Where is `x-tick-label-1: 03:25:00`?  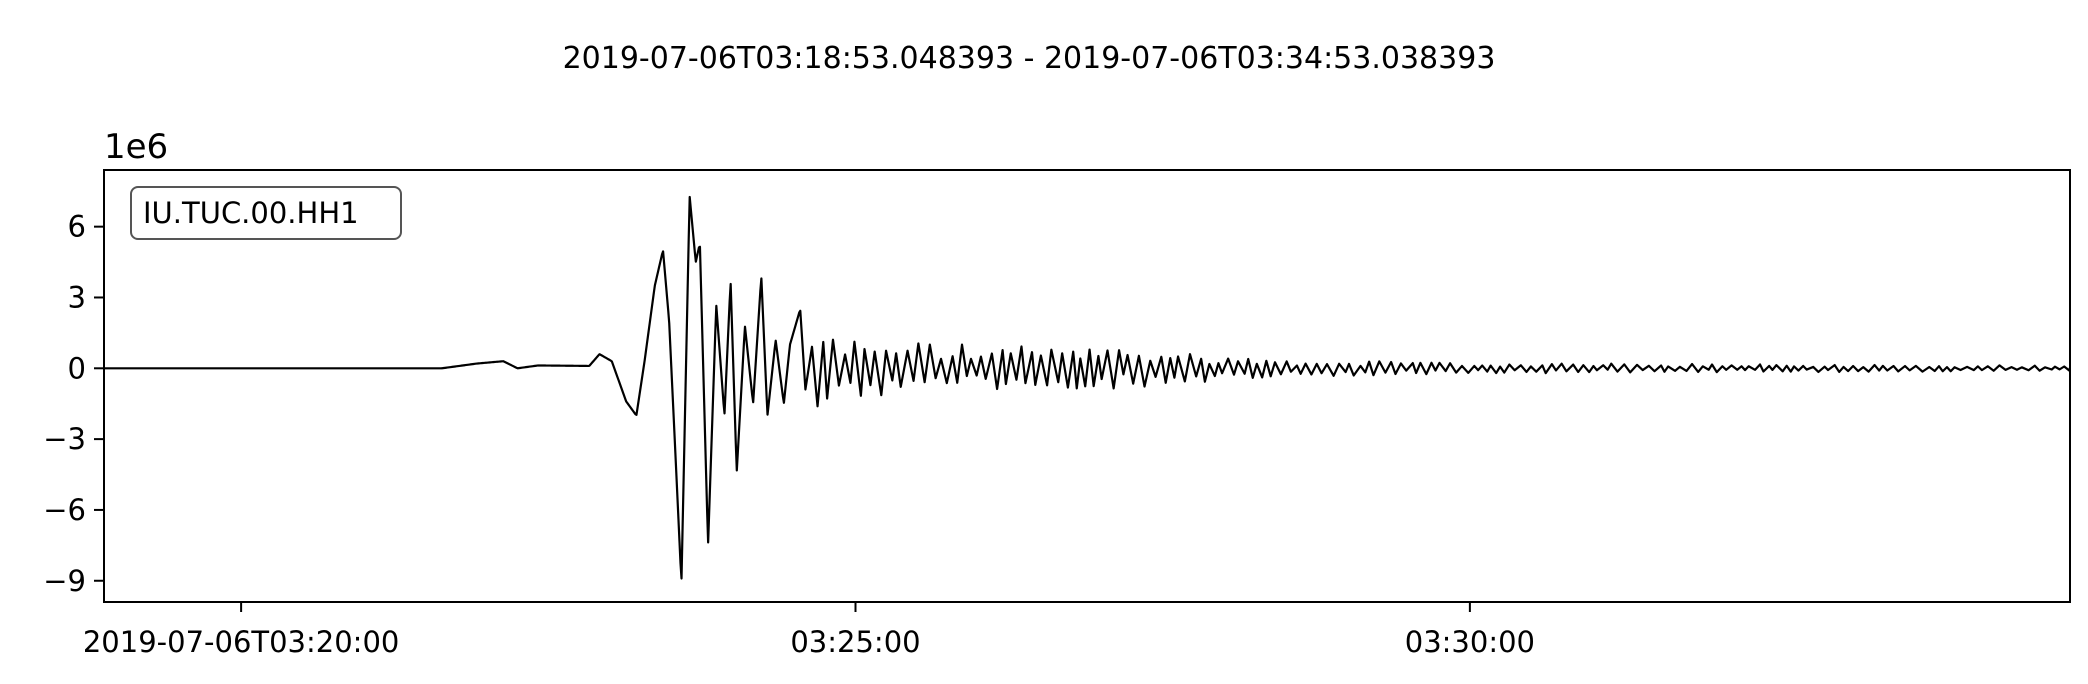 x-tick-label-1: 03:25:00 is located at coordinates (855, 642).